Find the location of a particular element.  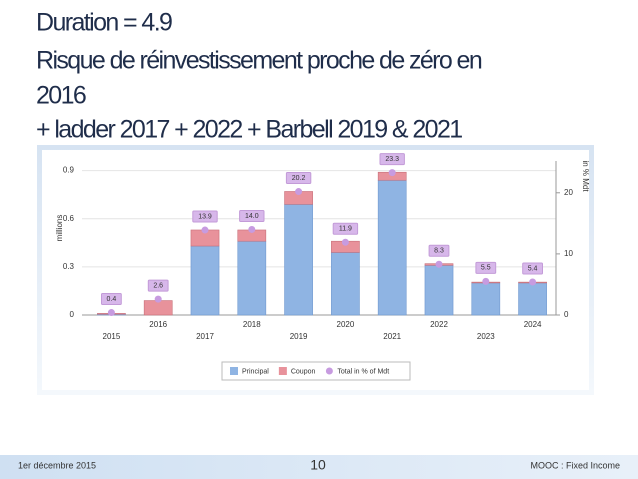

x-tick-label: 2018 is located at coordinates (252, 324).